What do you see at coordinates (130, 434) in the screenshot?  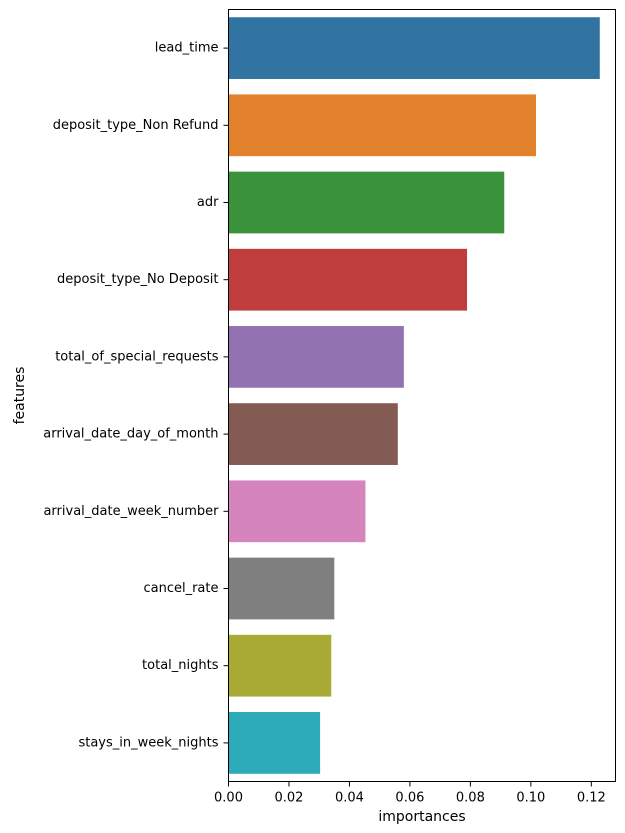 I see `y-tick-label: arrival_date_day_of_month` at bounding box center [130, 434].